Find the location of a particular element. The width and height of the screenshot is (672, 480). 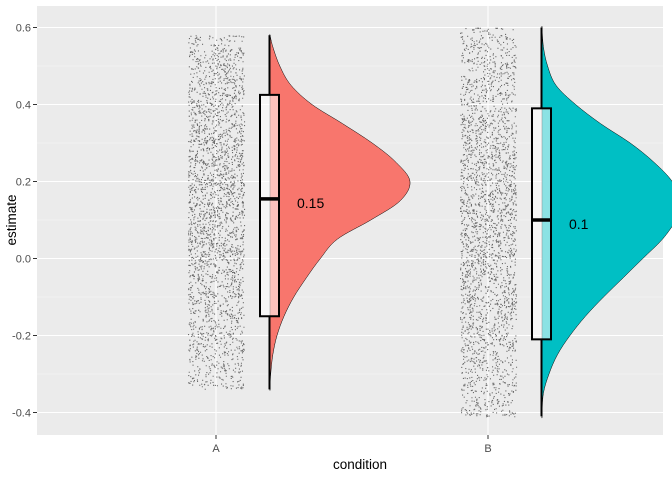

median-labels: 0.15 0.1 is located at coordinates (443, 213).